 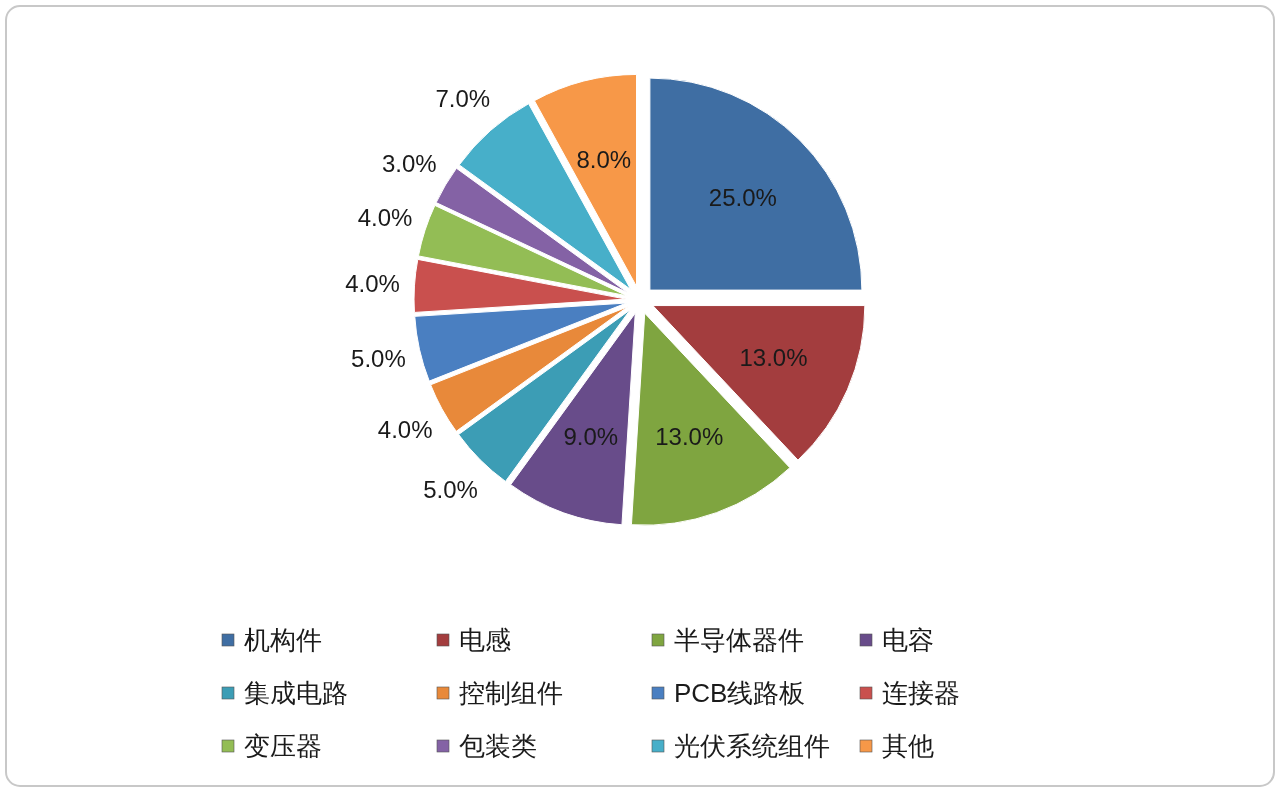 What do you see at coordinates (752, 746) in the screenshot?
I see `legend-label: 光伏系统组件` at bounding box center [752, 746].